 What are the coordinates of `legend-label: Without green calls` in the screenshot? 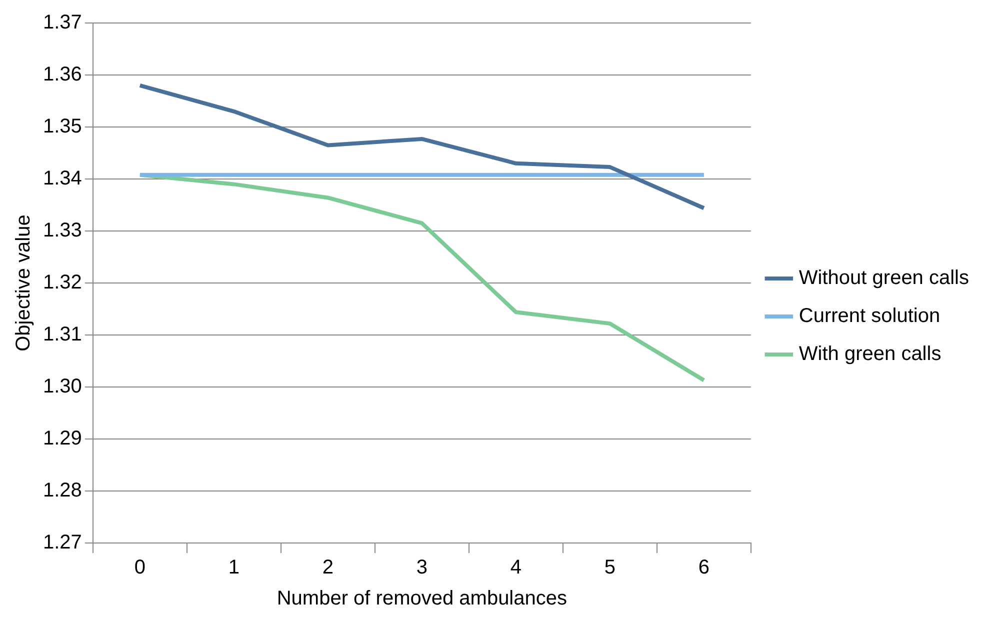 It's located at (883, 278).